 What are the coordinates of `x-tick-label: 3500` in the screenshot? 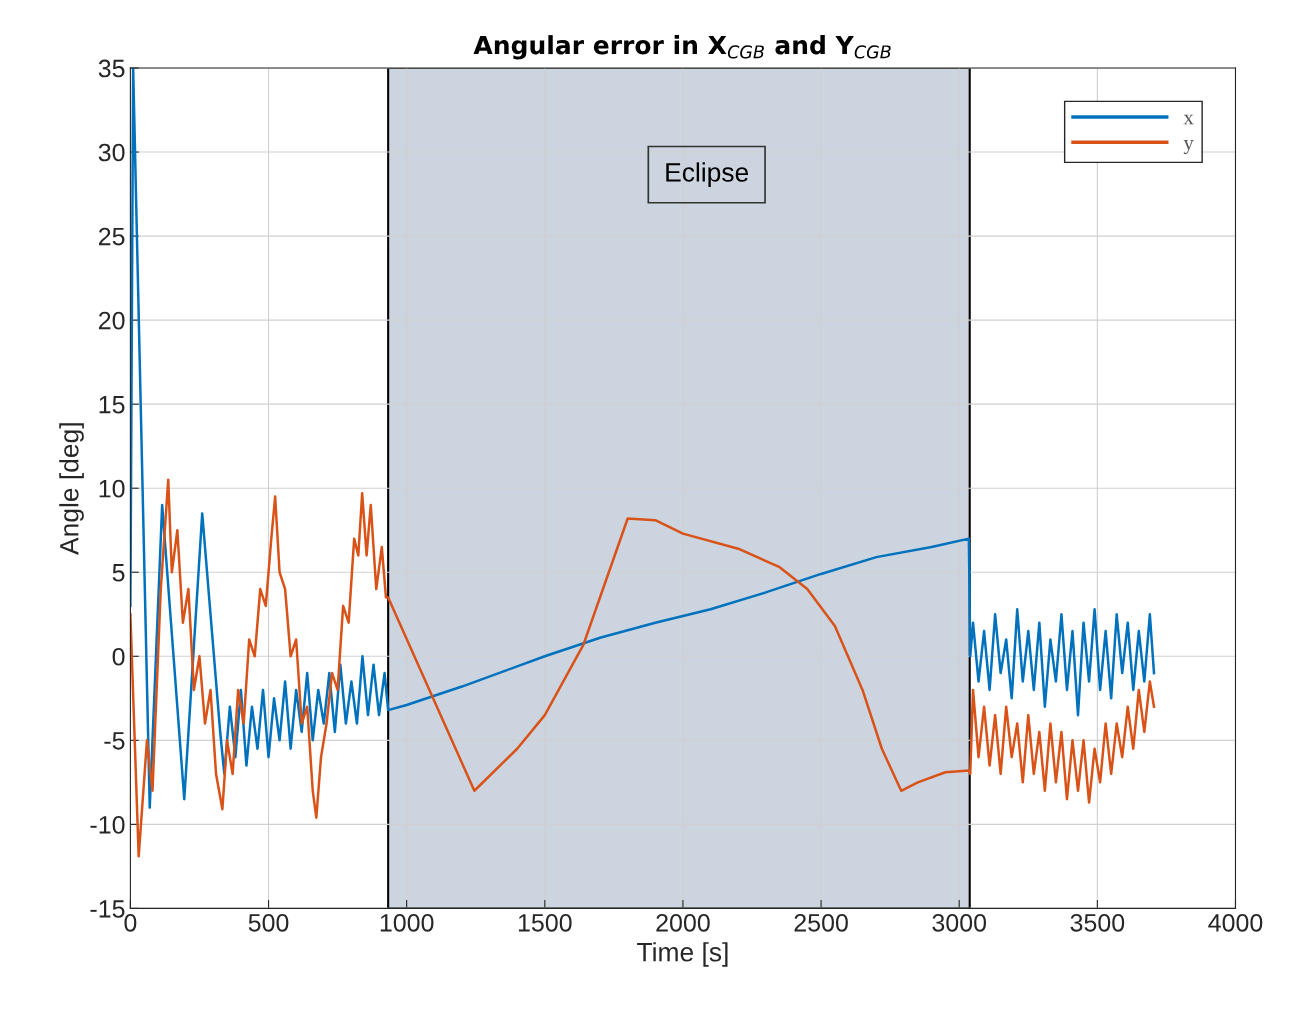 It's located at (1097, 922).